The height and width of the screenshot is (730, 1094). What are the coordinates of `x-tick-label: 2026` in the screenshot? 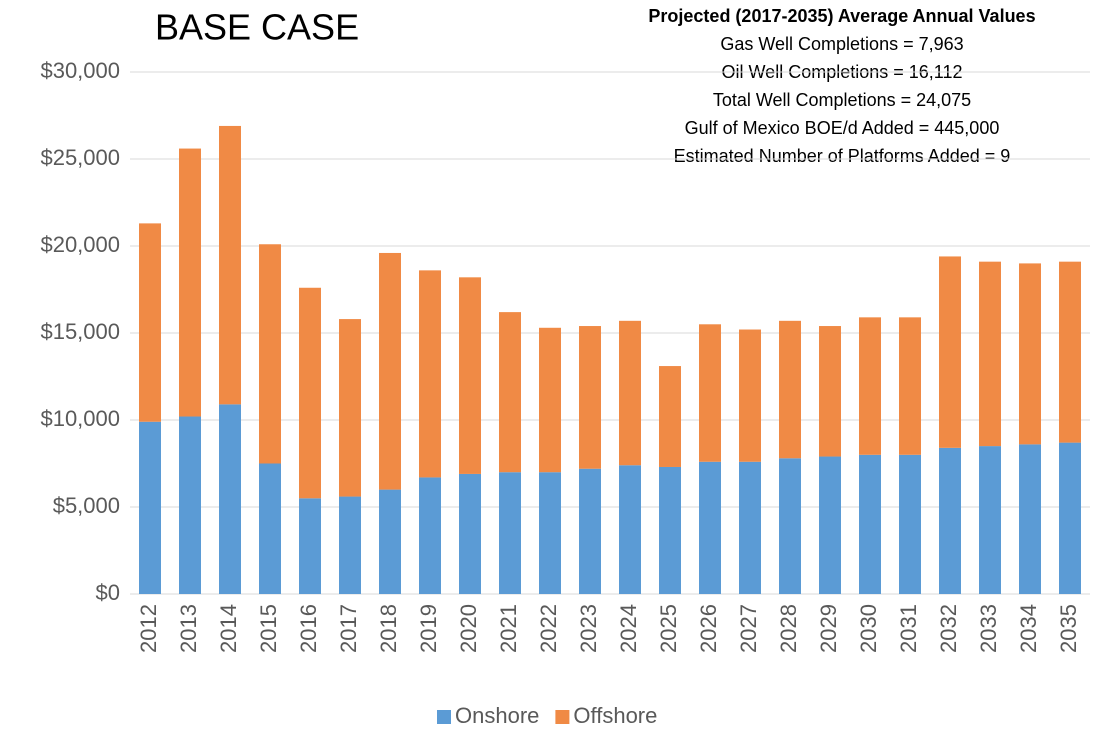 It's located at (708, 628).